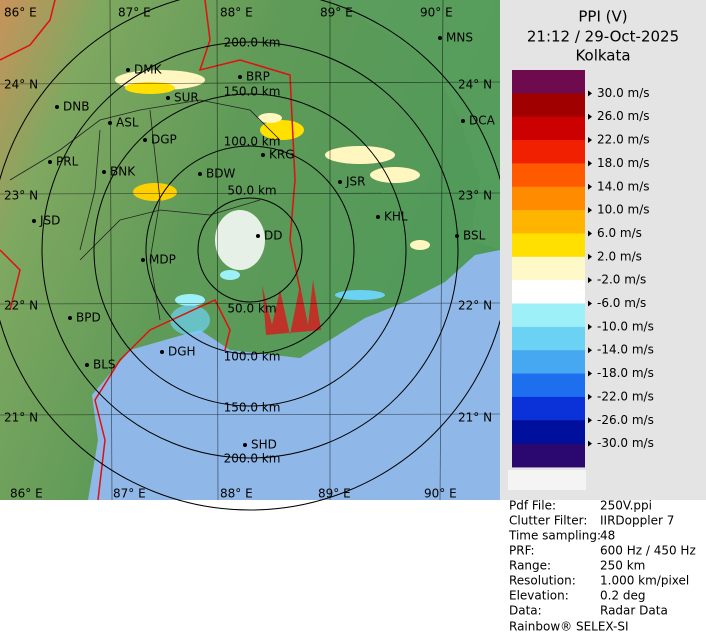 This screenshot has height=642, width=706. I want to click on city-label: BNK, so click(123, 172).